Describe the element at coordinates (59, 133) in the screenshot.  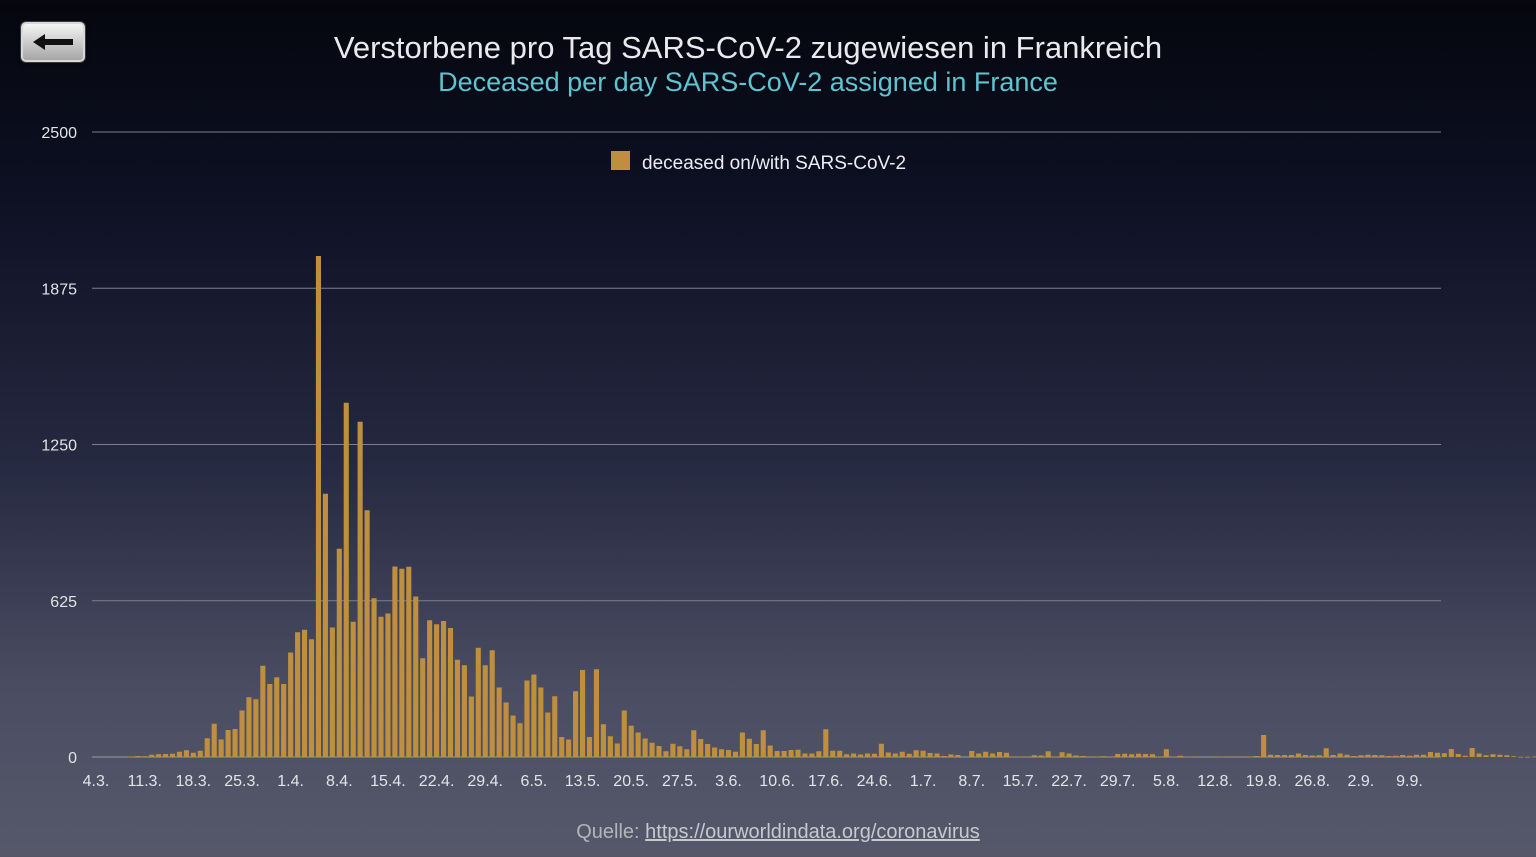
I see `y-tick-label: 2500` at that location.